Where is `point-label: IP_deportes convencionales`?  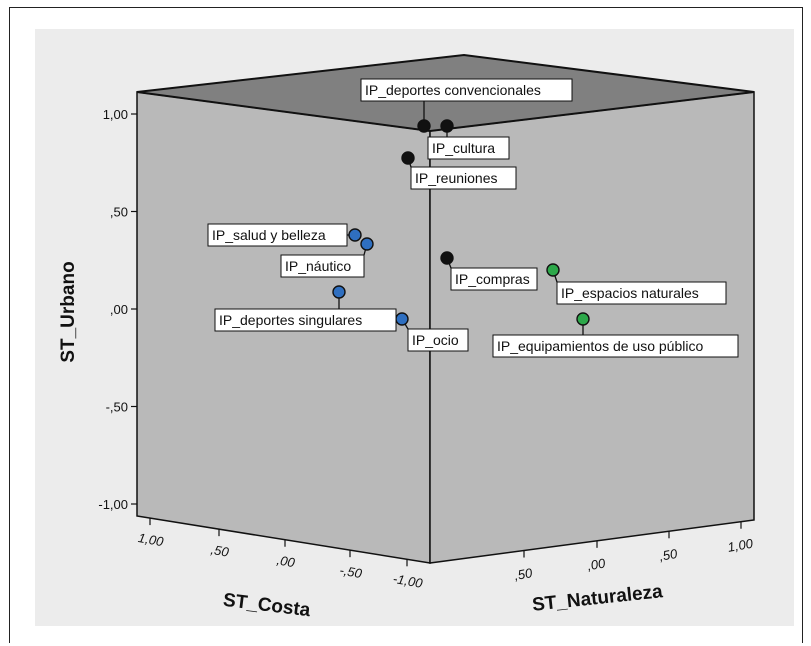
point-label: IP_deportes convencionales is located at coordinates (466, 90).